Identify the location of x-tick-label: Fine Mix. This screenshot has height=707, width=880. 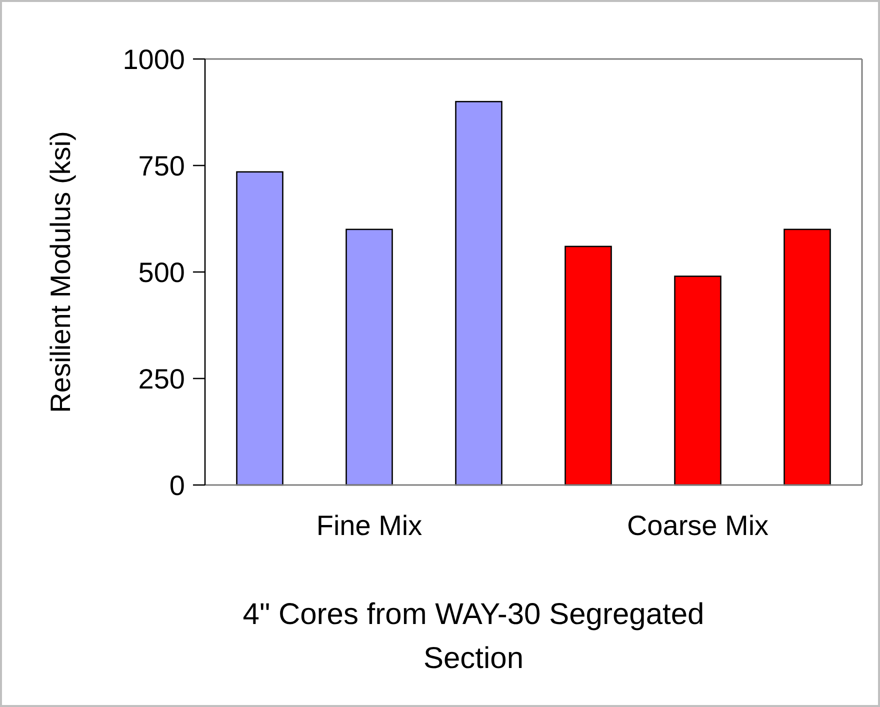
(369, 525).